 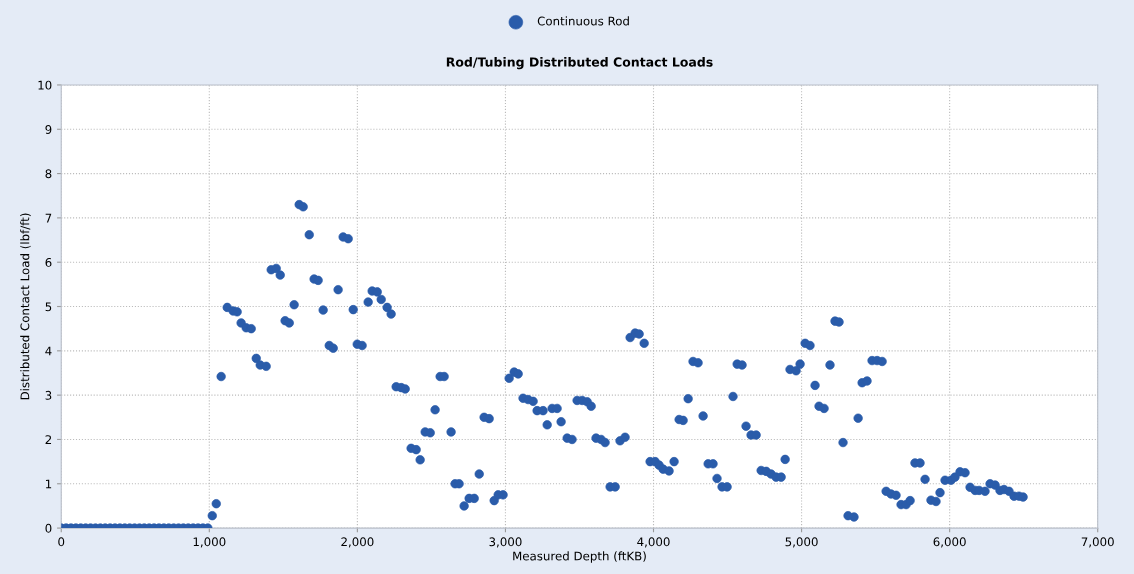 I want to click on y-tick-label: 7, so click(x=48, y=218).